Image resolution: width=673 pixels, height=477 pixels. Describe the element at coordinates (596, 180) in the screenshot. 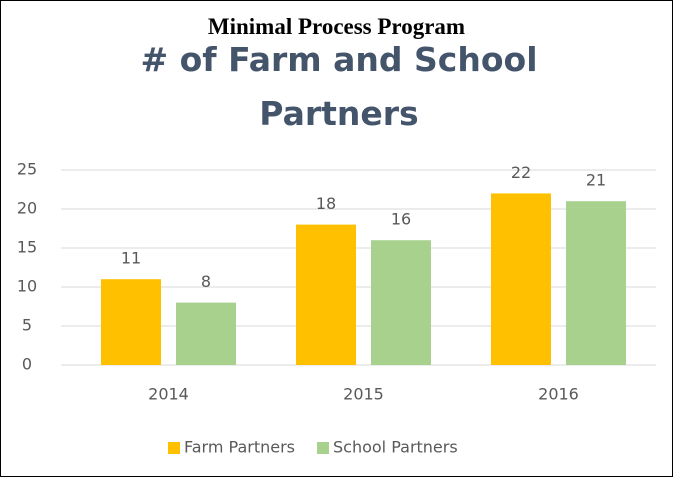

I see `data-label: 21` at that location.